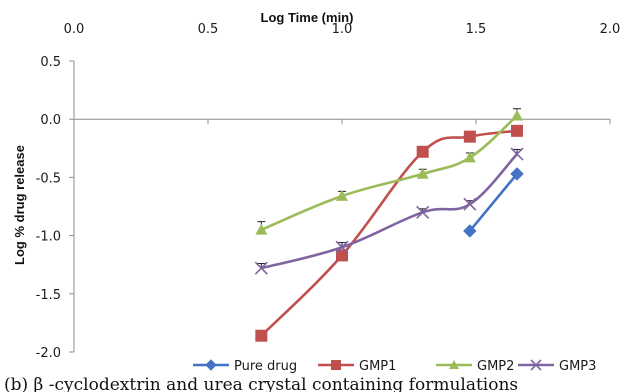 The image size is (635, 392). Describe the element at coordinates (476, 29) in the screenshot. I see `x-tick-label: 1.5` at that location.